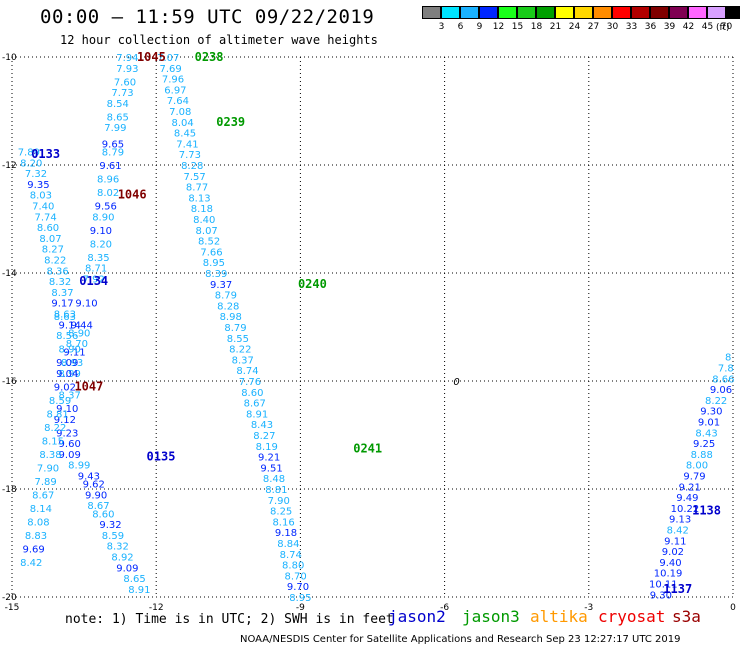 The width and height of the screenshot is (740, 650). I want to click on pass-label: 0134, so click(93, 281).